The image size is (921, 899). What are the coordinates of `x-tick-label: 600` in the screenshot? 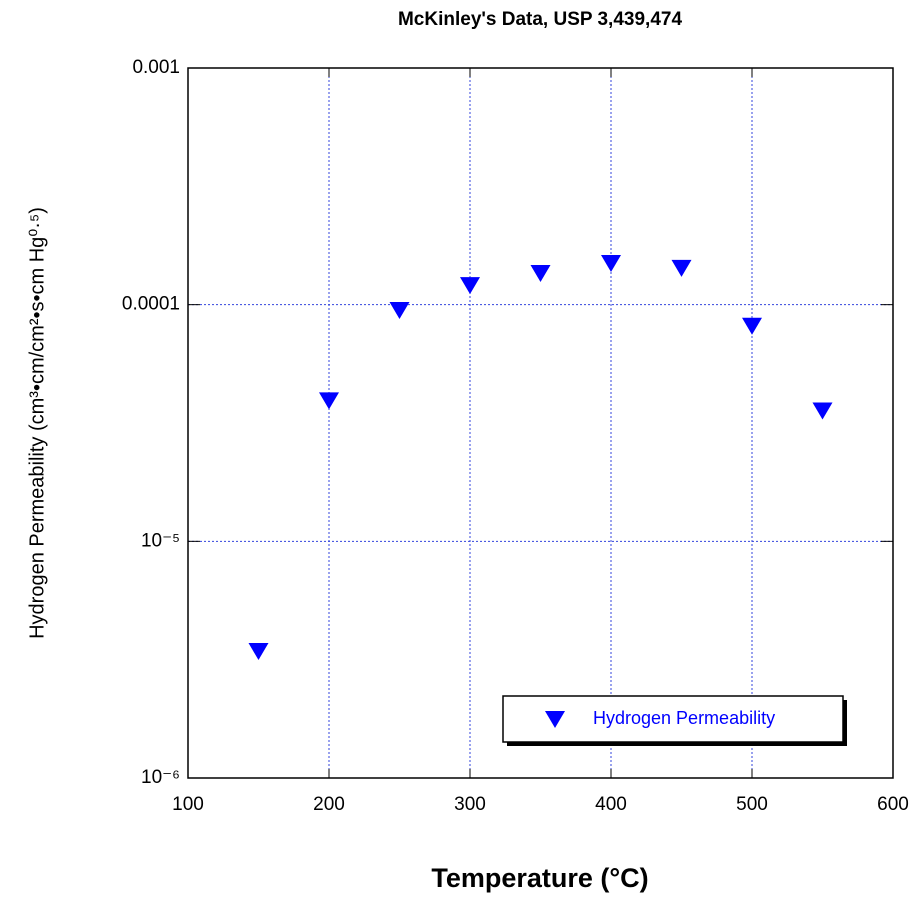 It's located at (893, 804).